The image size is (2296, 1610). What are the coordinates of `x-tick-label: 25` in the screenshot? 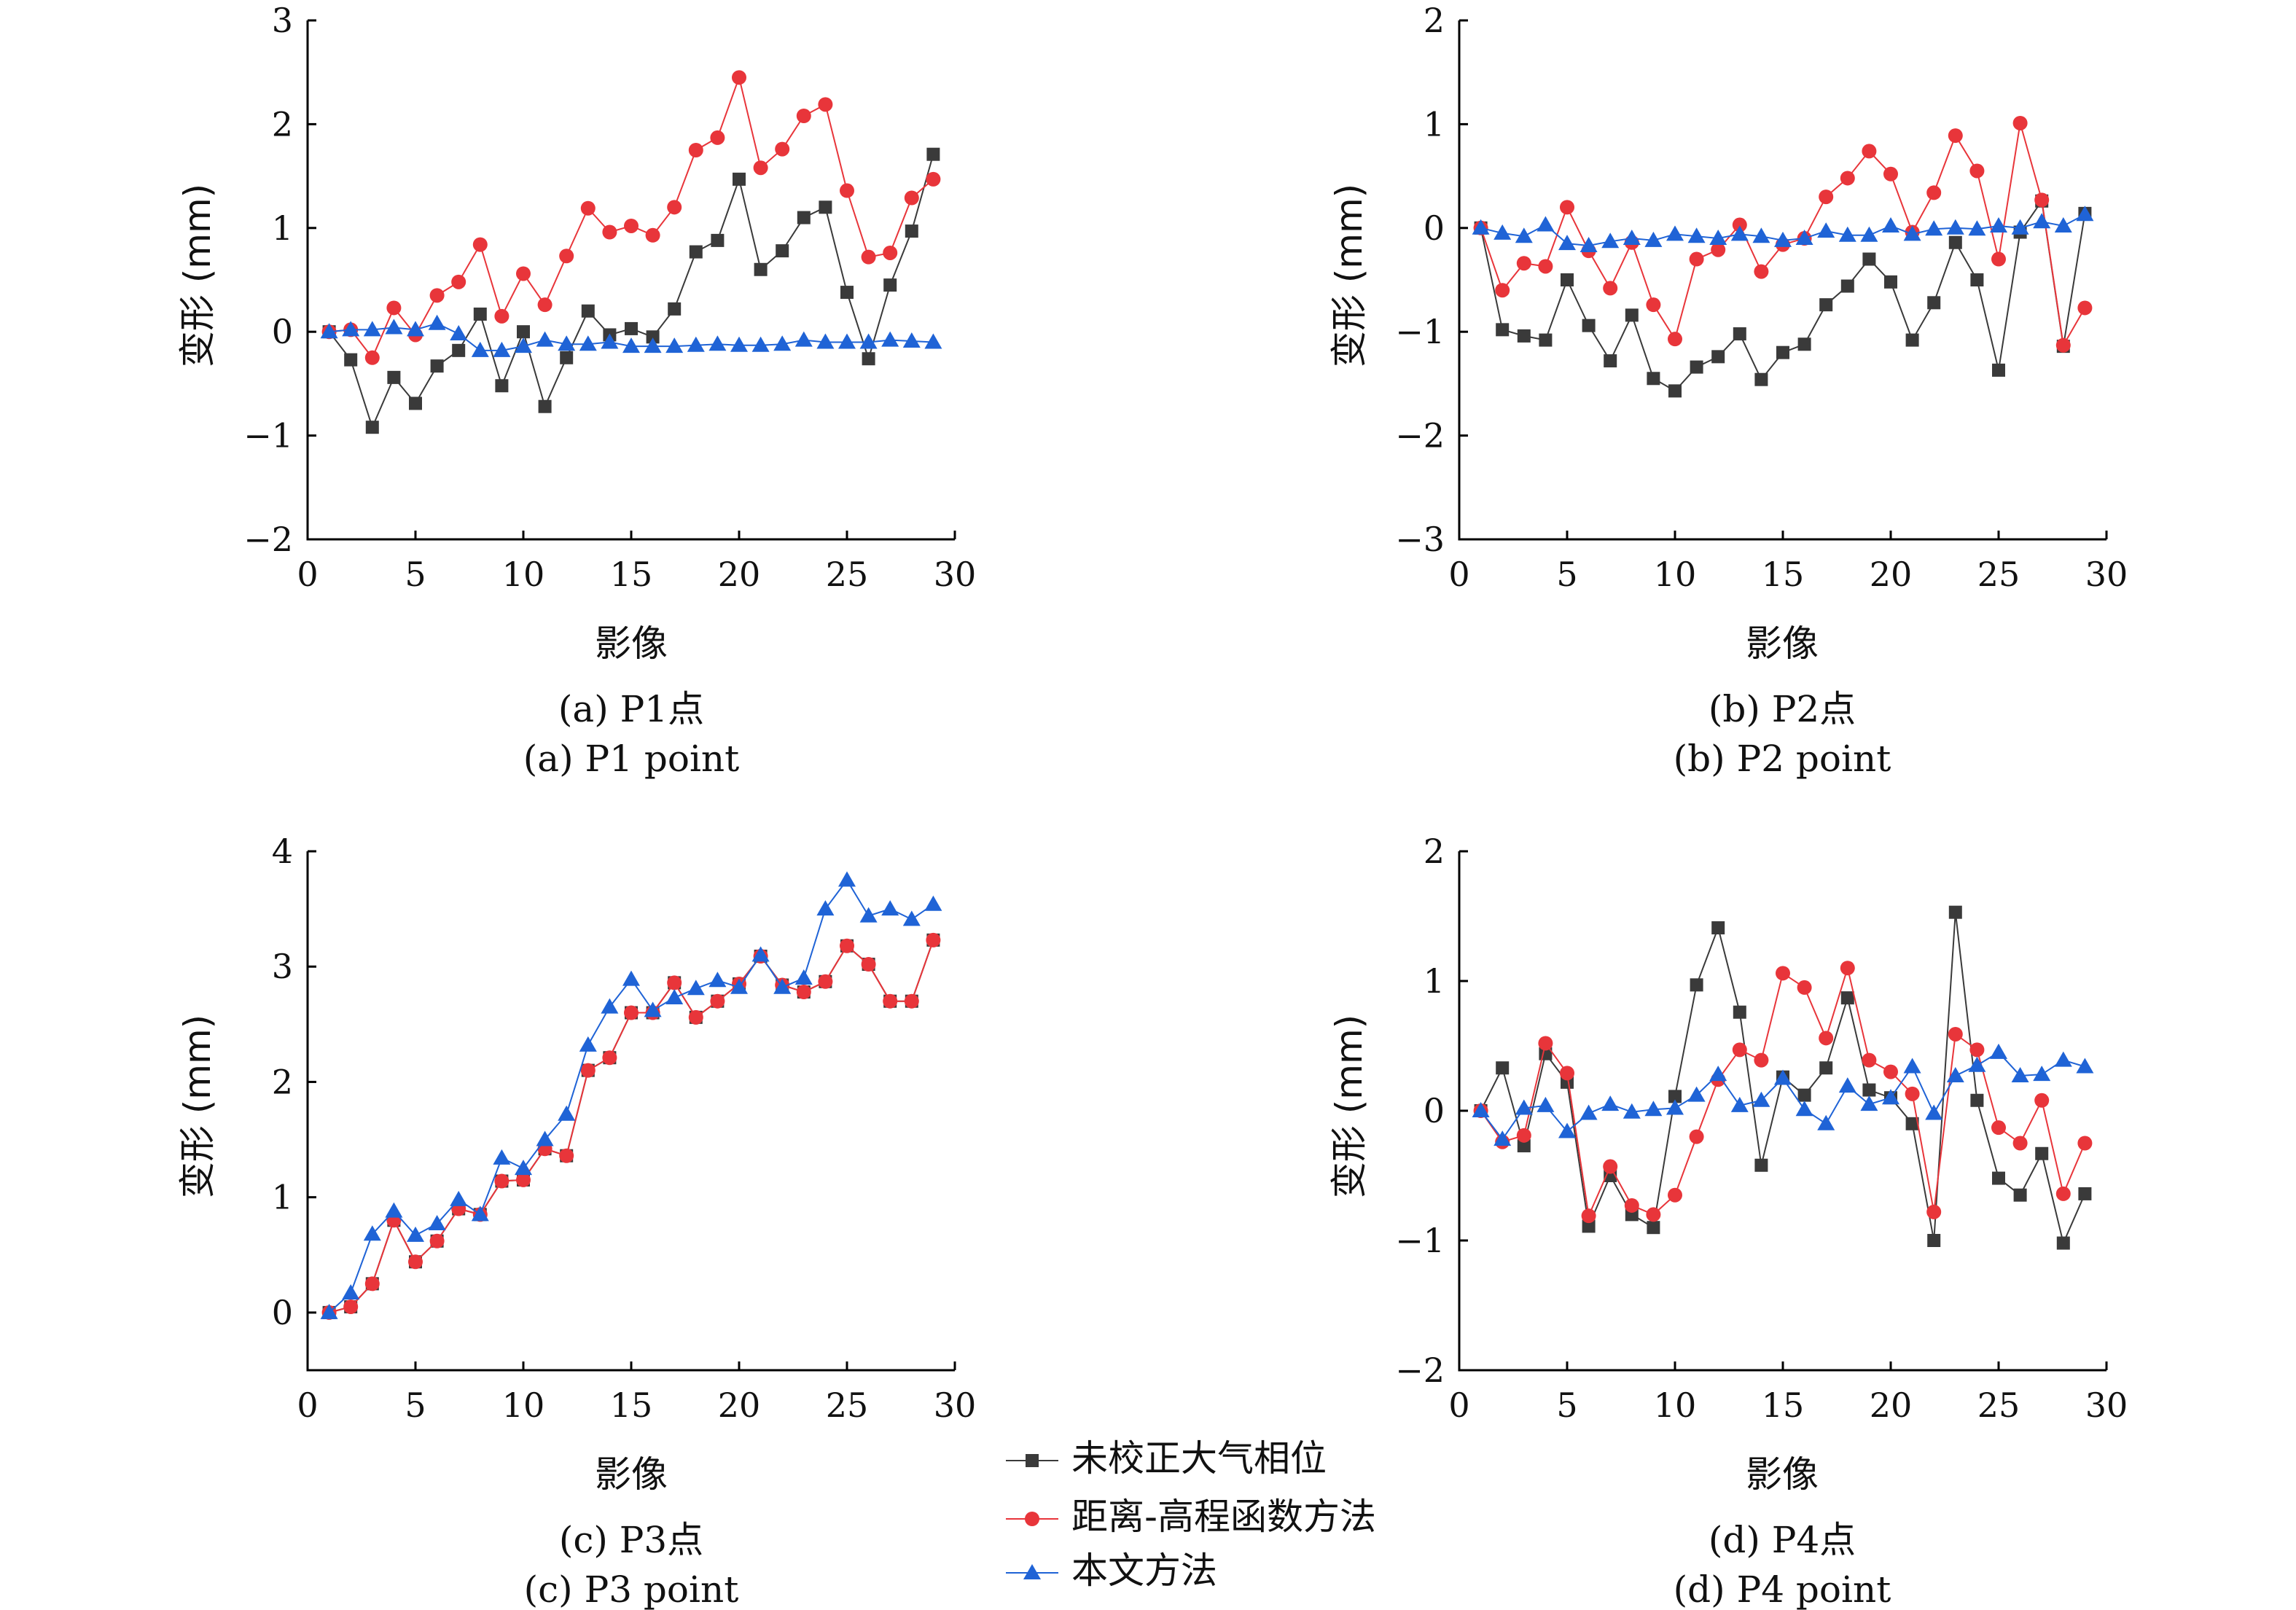 It's located at (1999, 574).